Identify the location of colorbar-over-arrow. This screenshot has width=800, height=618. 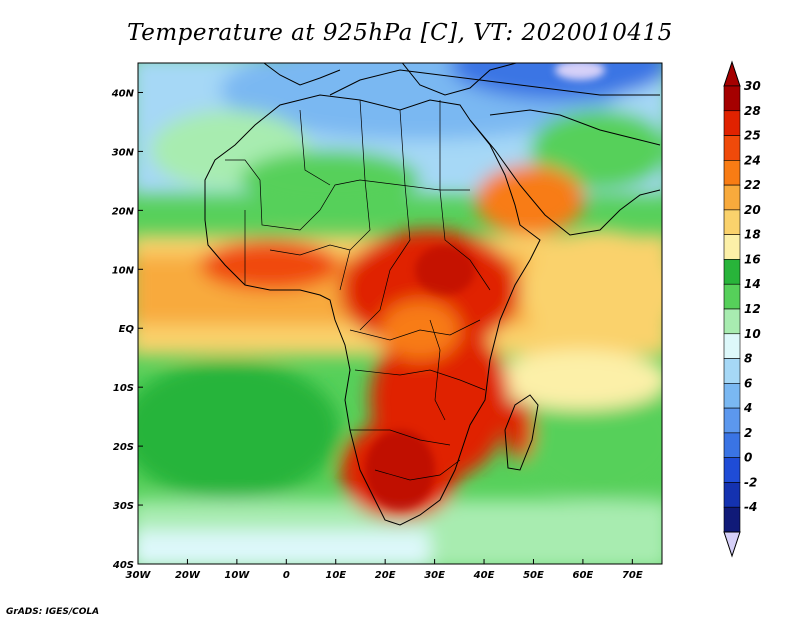
(732, 73).